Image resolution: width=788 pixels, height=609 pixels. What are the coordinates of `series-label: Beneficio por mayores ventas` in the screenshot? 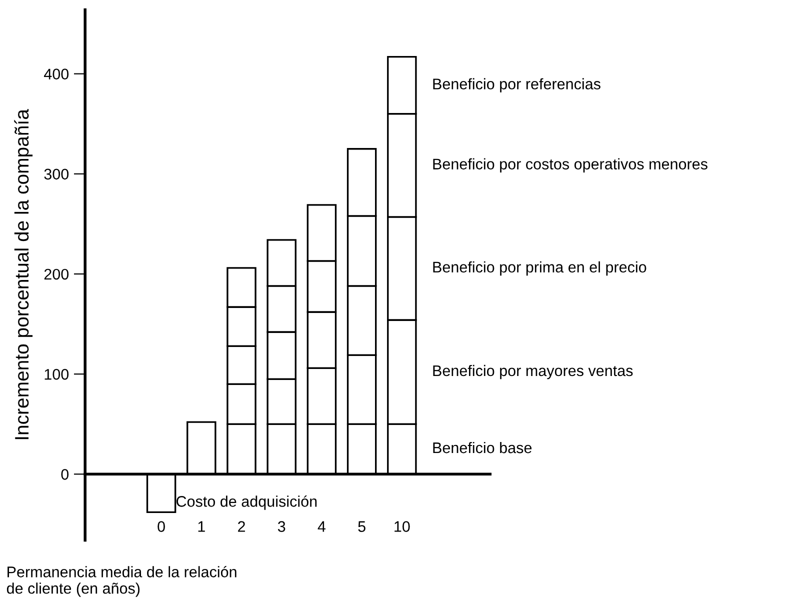 It's located at (533, 372).